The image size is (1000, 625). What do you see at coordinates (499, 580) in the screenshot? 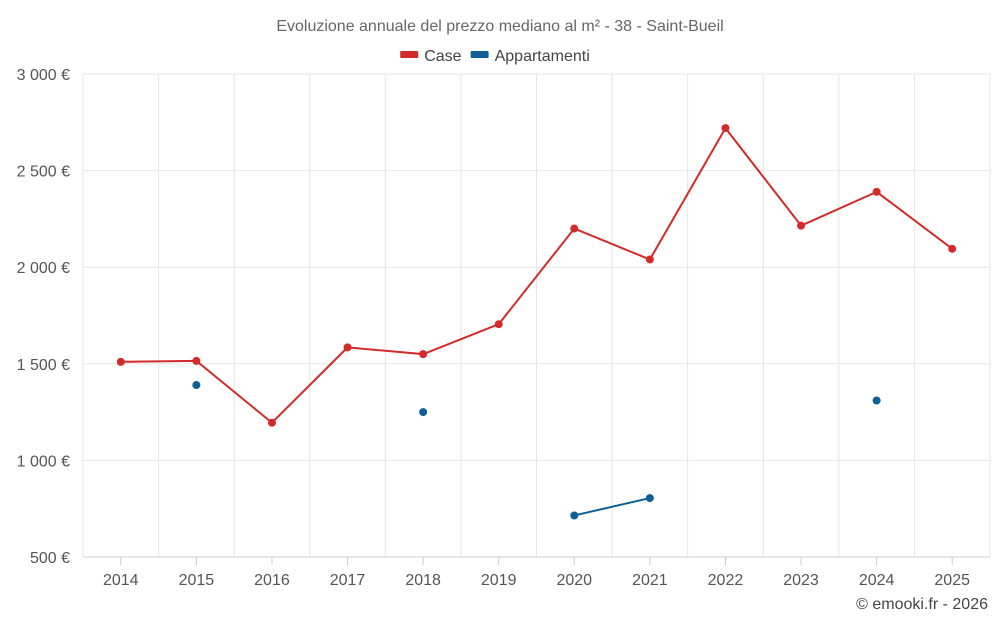
I see `x-tick-label: 2019` at bounding box center [499, 580].